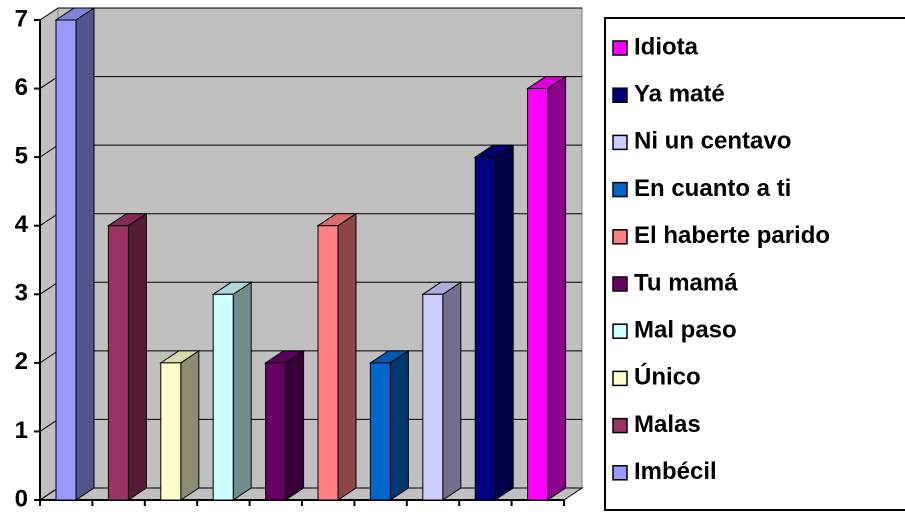 This screenshot has height=519, width=905. Describe the element at coordinates (21, 361) in the screenshot. I see `y-tick-label: 2` at that location.